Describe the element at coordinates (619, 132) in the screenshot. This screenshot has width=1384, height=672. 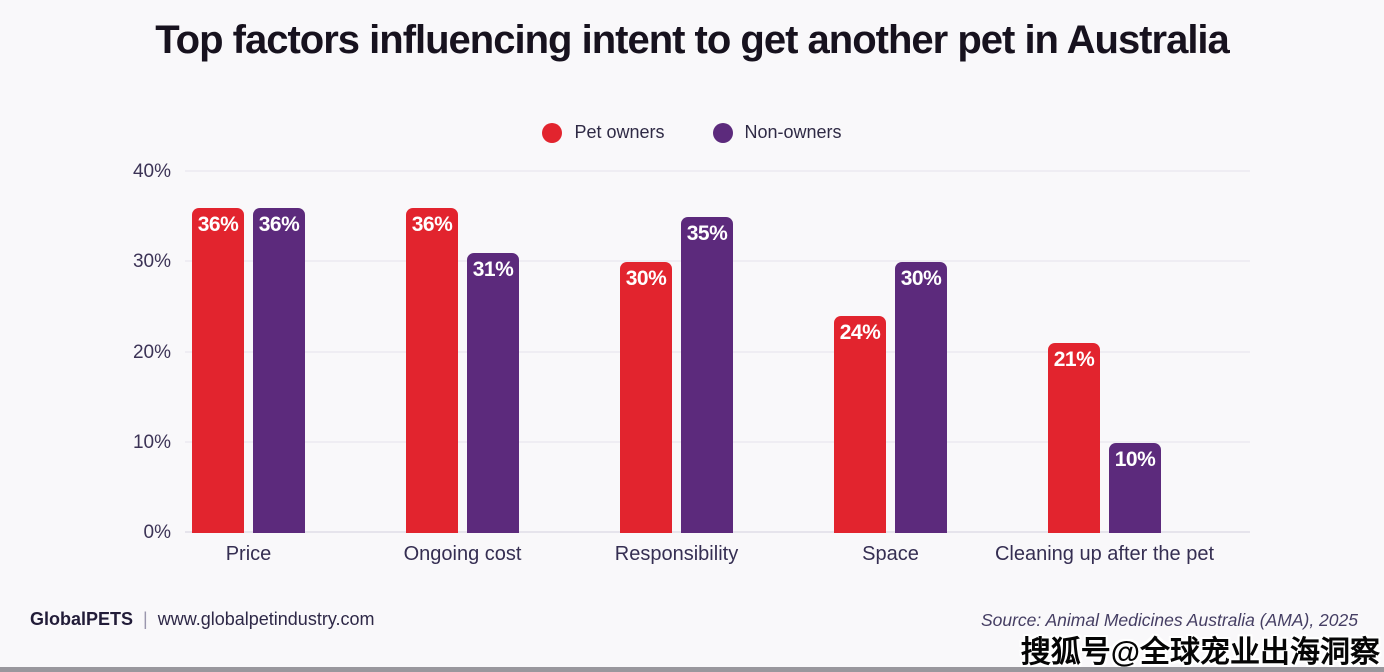
I see `legend-label: Pet owners` at that location.